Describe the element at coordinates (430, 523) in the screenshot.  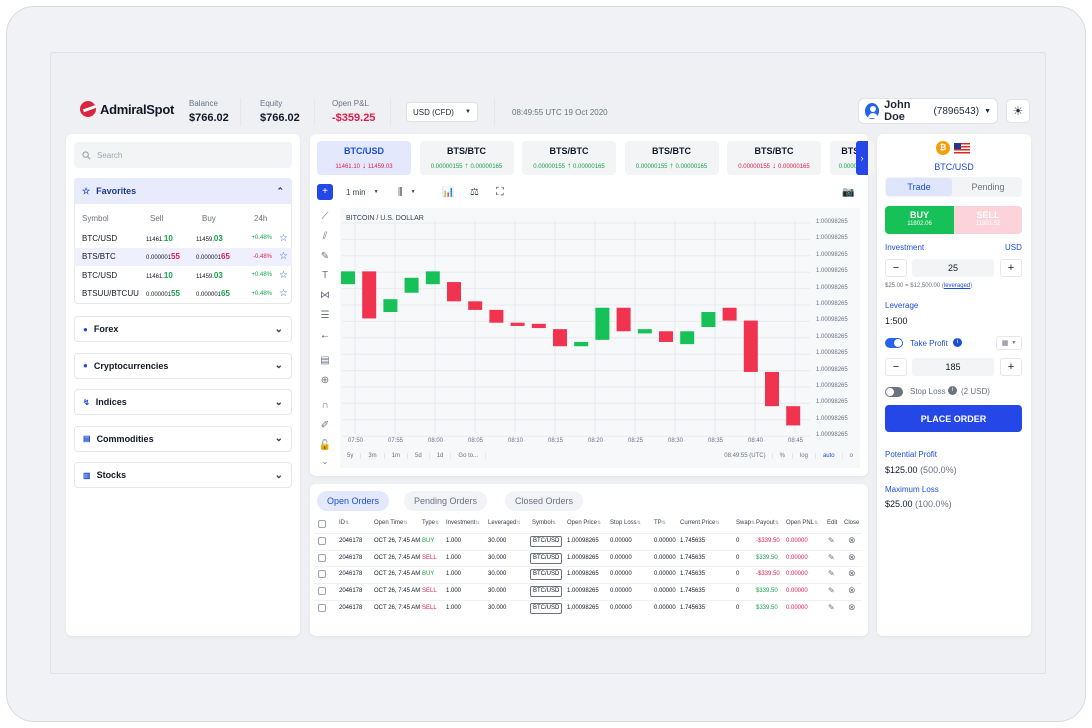
I see `column-header: Type⇅` at that location.